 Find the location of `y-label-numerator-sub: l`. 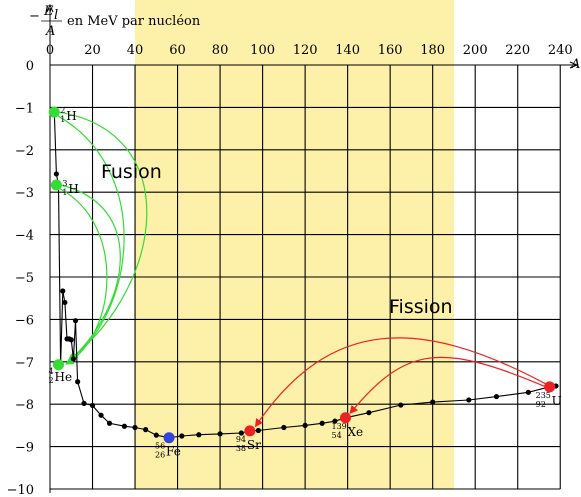

y-label-numerator-sub: l is located at coordinates (56, 15).